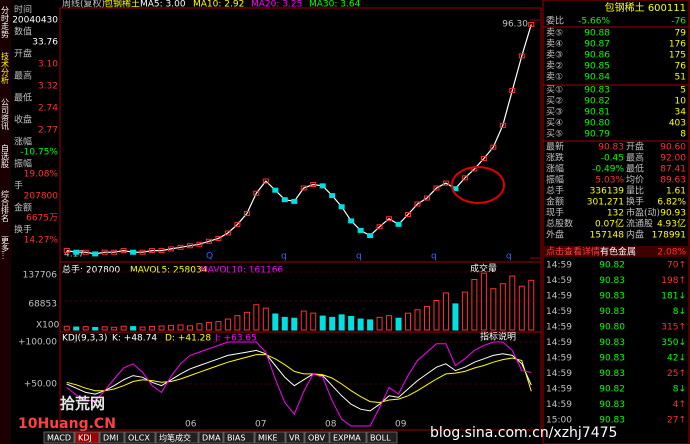  I want to click on stat-label: 均价, so click(635, 180).